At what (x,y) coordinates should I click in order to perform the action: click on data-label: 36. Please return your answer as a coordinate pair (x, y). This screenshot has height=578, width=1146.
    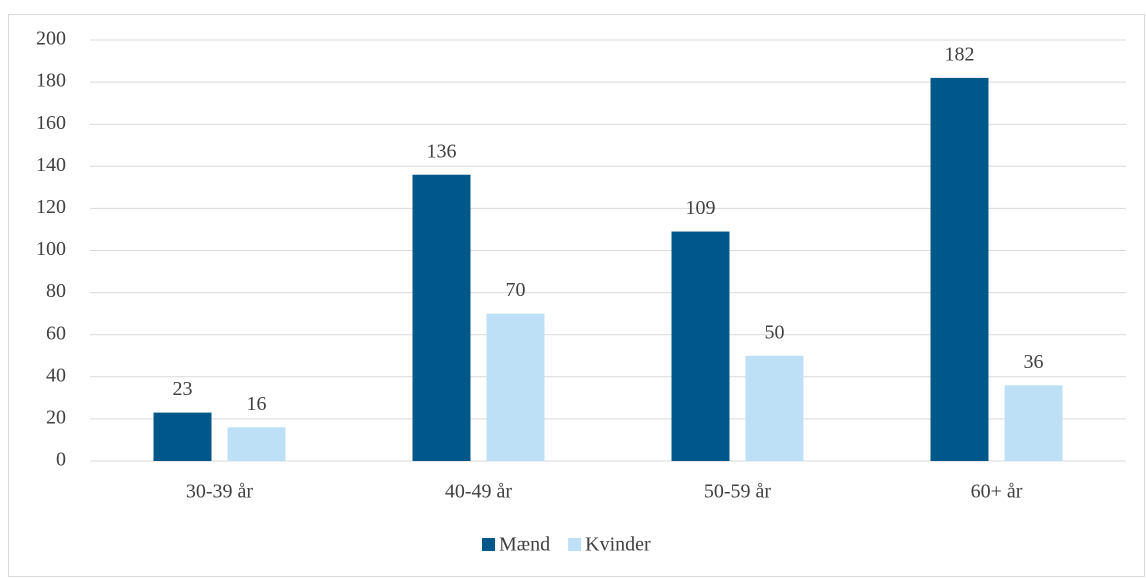
    Looking at the image, I should click on (1034, 362).